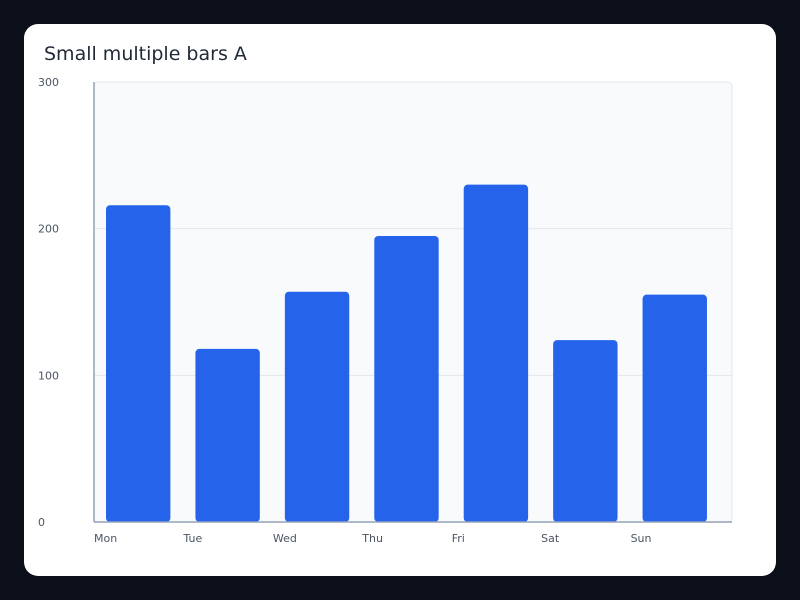 The height and width of the screenshot is (600, 800). I want to click on x-tick-label: Thu, so click(372, 538).